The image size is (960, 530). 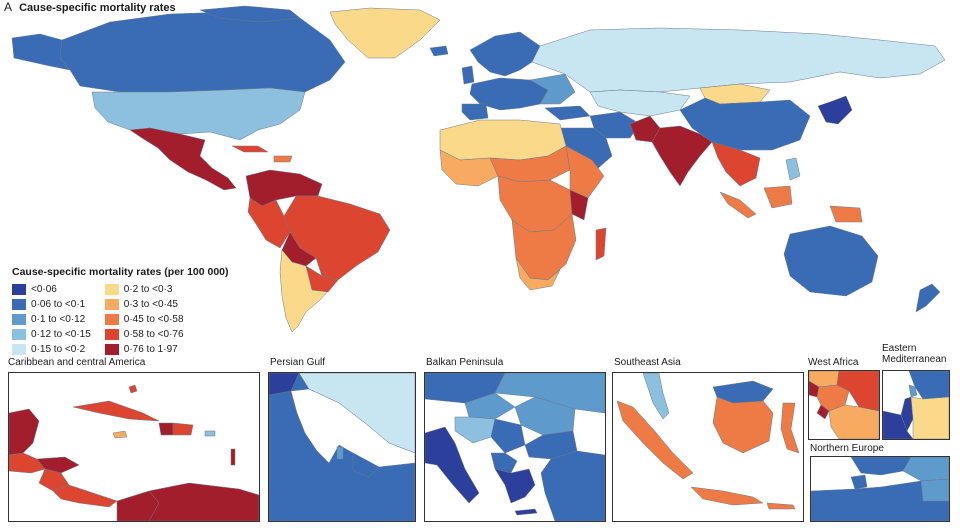 I want to click on region-cuba, so click(x=250, y=149).